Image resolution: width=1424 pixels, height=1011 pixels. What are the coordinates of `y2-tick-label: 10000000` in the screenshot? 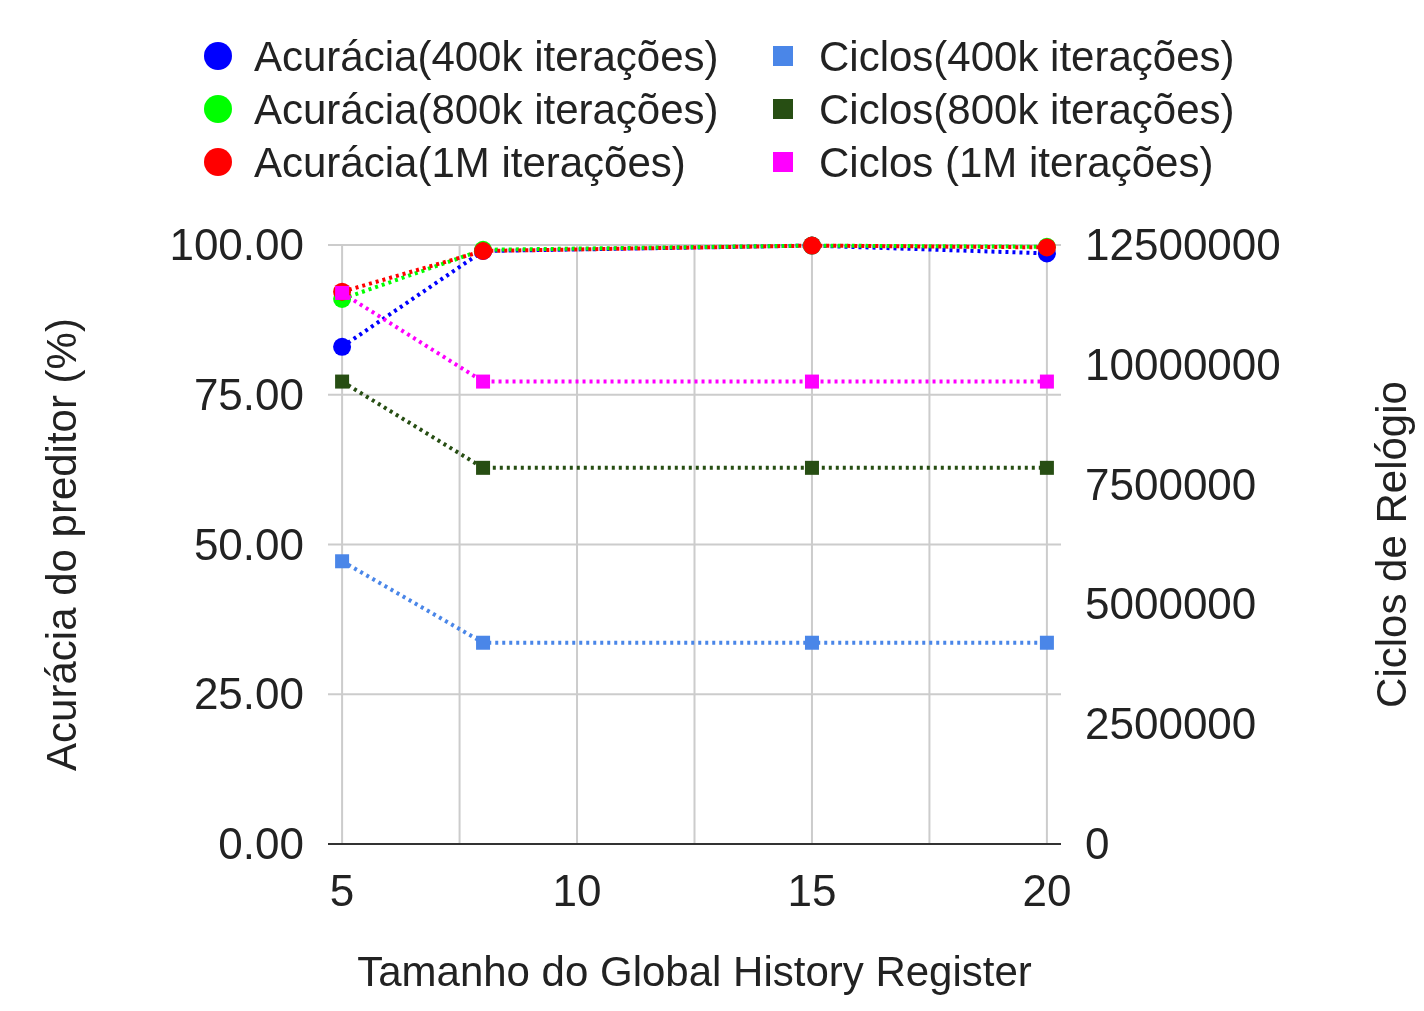 It's located at (1183, 364).